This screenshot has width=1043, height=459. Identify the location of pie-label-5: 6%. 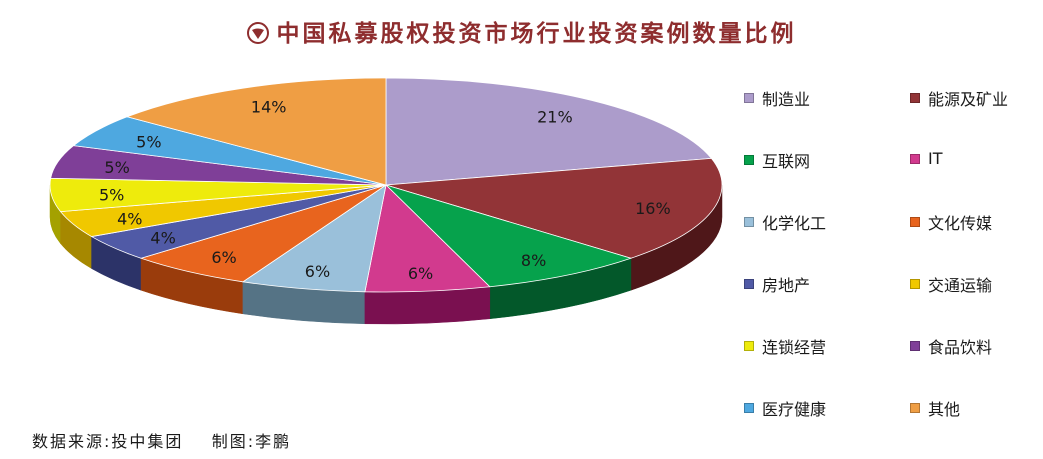
(223, 257).